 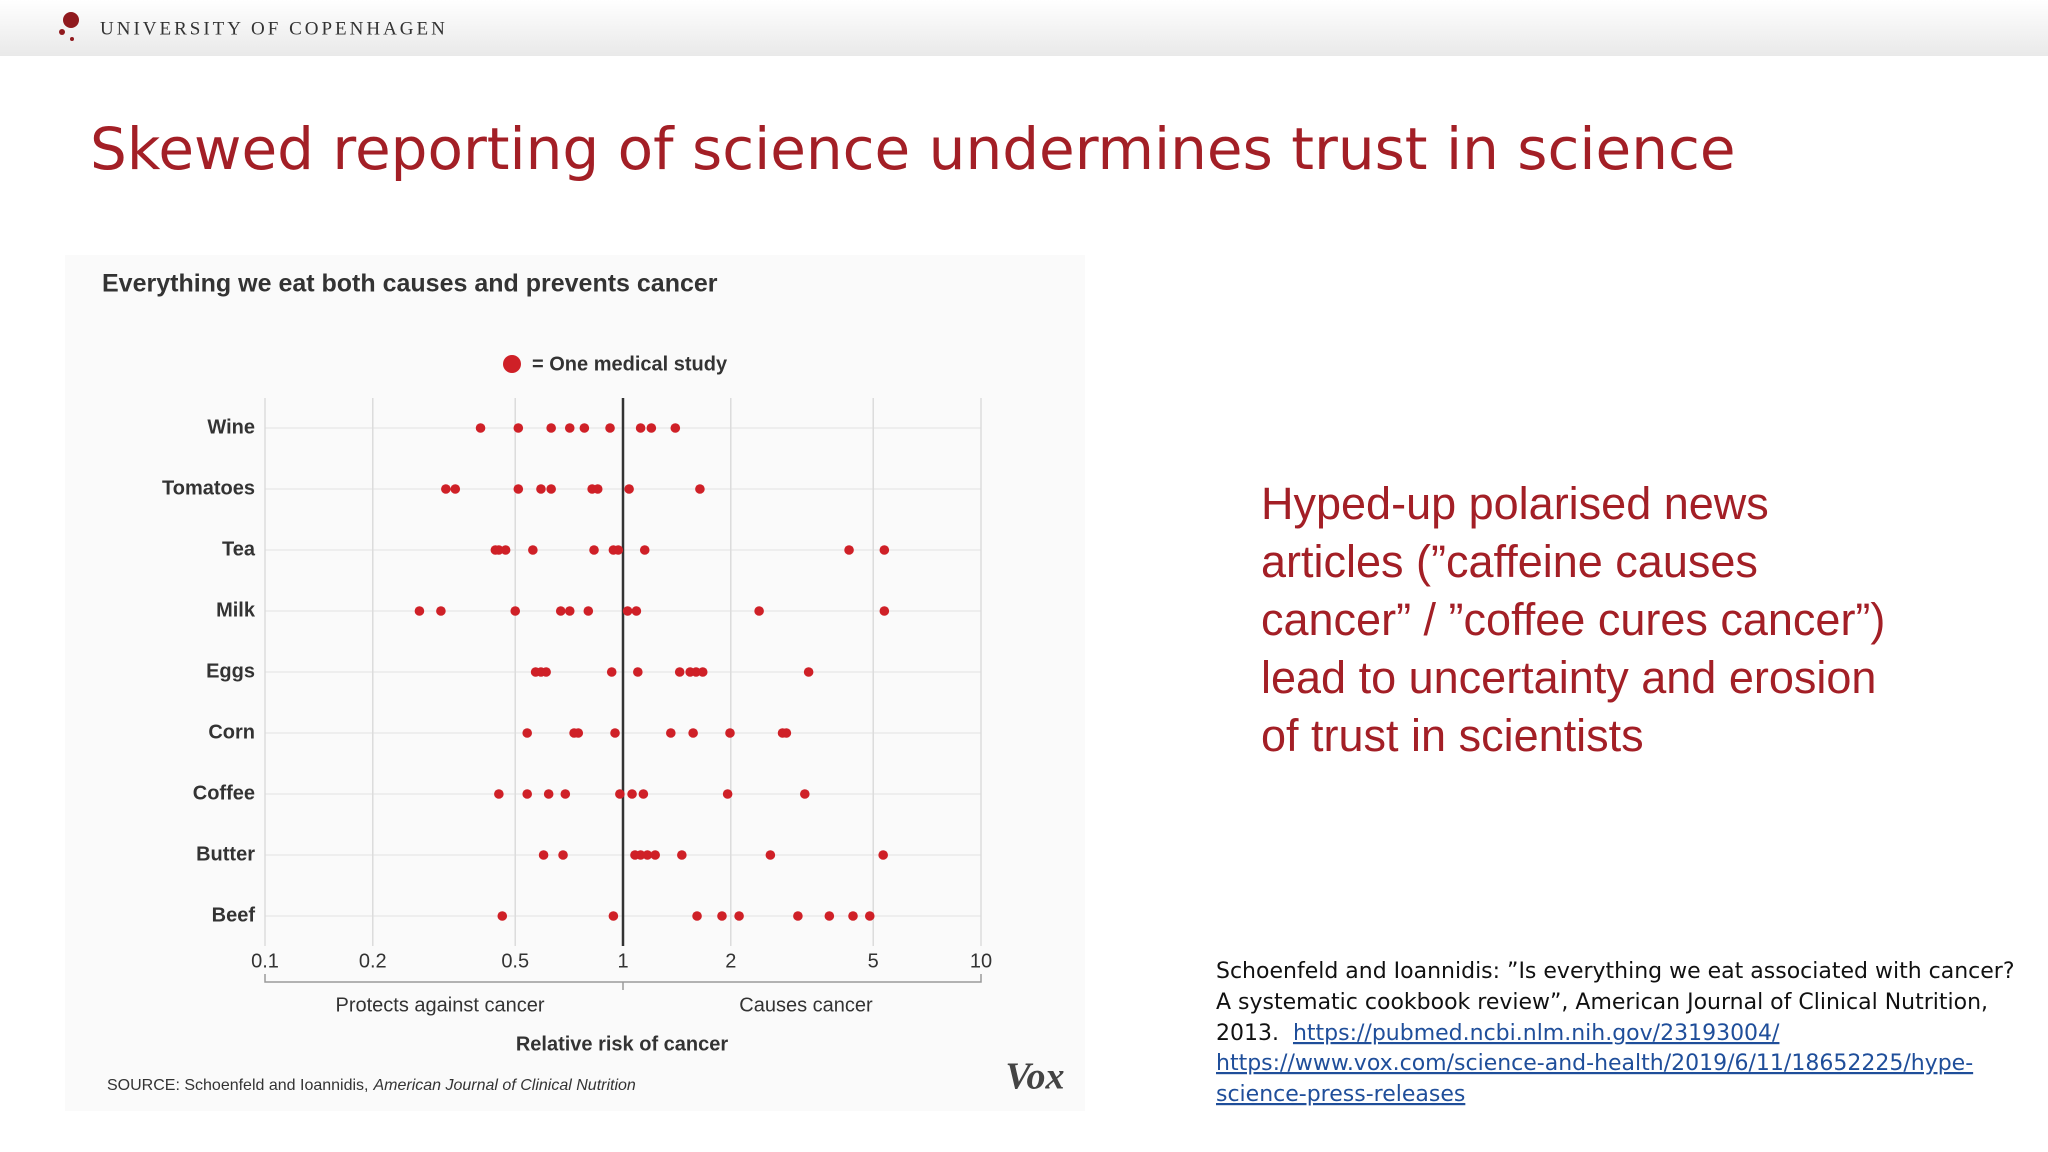 What do you see at coordinates (231, 732) in the screenshot?
I see `y-tick-label: Corn` at bounding box center [231, 732].